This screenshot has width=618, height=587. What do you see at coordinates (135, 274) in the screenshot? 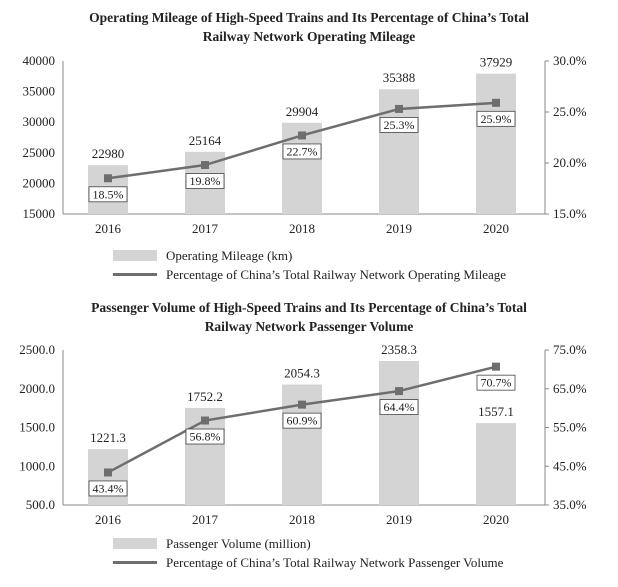
I see `chart1-legend-line-swatch` at bounding box center [135, 274].